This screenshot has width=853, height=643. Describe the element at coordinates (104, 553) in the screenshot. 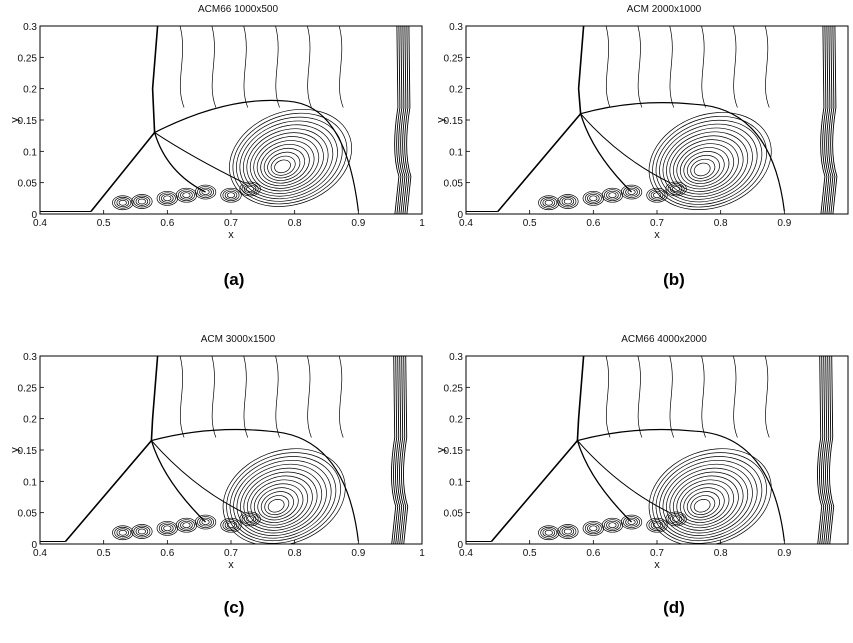

I see `x-tick-label: 0.5` at that location.